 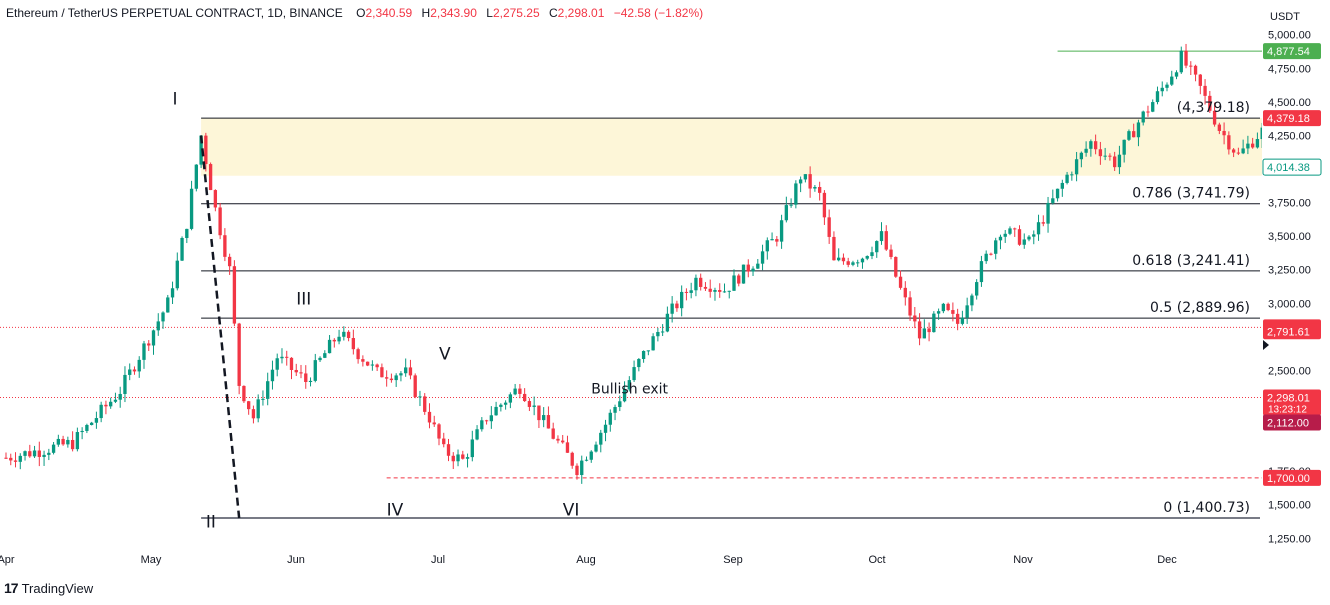 What do you see at coordinates (1289, 36) in the screenshot?
I see `y-tick-label: 5,000.00` at bounding box center [1289, 36].